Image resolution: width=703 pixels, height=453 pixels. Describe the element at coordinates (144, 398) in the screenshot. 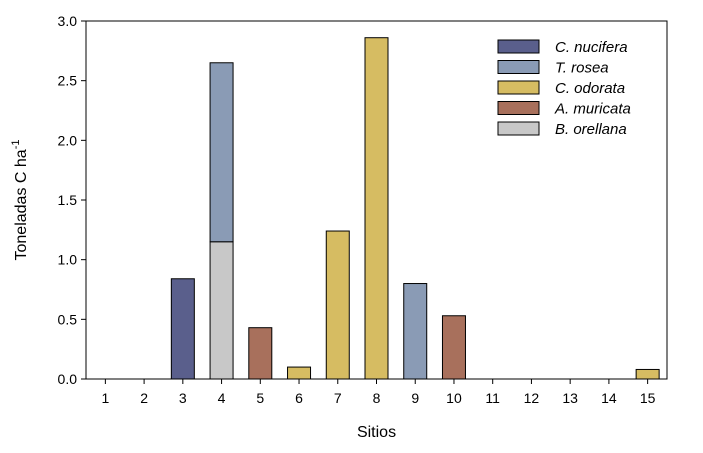

I see `x-tick-label: 2` at that location.